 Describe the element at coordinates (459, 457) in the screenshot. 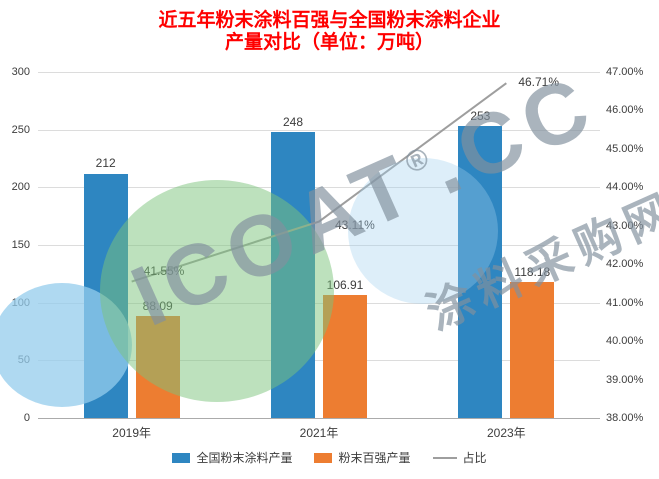

I see `legend-item: 占比` at that location.